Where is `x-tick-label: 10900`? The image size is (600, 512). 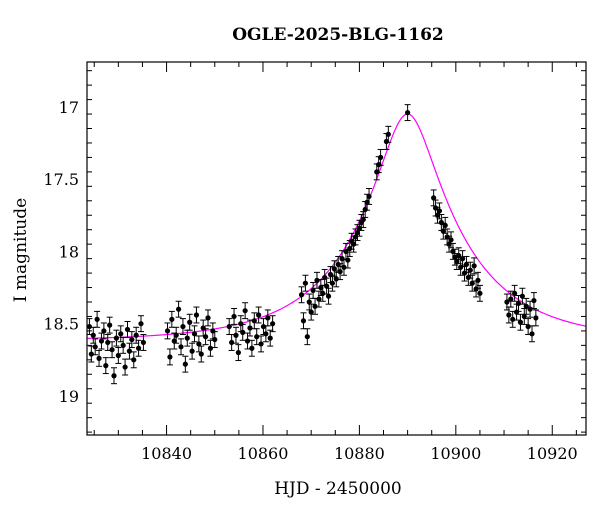 x-tick-label: 10900 is located at coordinates (455, 453).